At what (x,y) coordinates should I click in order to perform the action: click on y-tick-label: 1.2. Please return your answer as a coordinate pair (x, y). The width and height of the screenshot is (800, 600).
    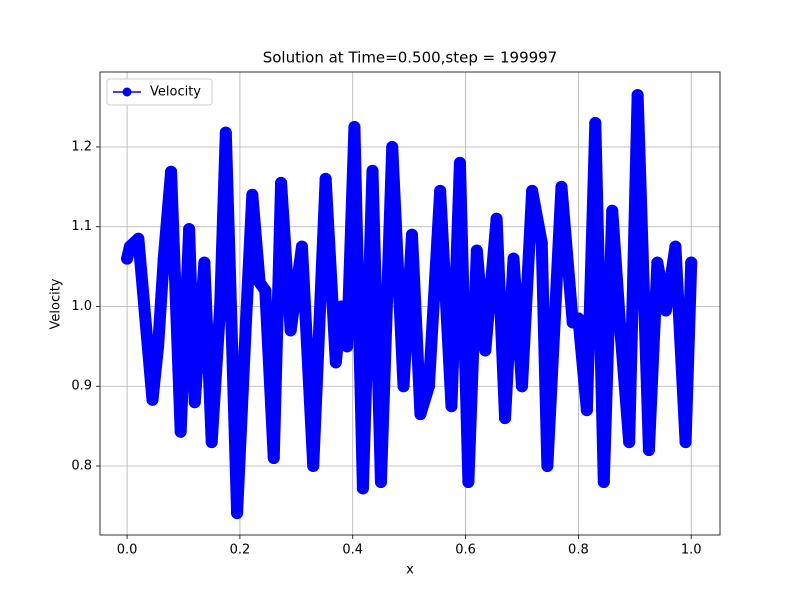
    Looking at the image, I should click on (81, 146).